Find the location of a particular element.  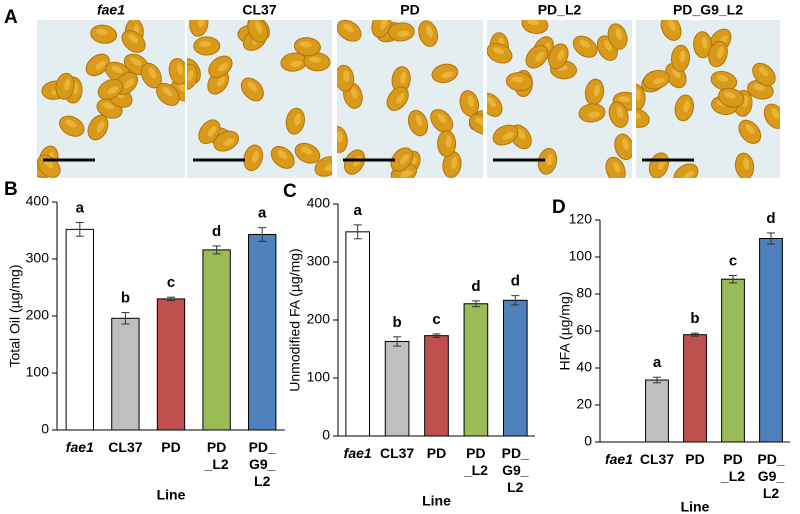

y-axis-label: HFA (µg/mg) is located at coordinates (565, 331).